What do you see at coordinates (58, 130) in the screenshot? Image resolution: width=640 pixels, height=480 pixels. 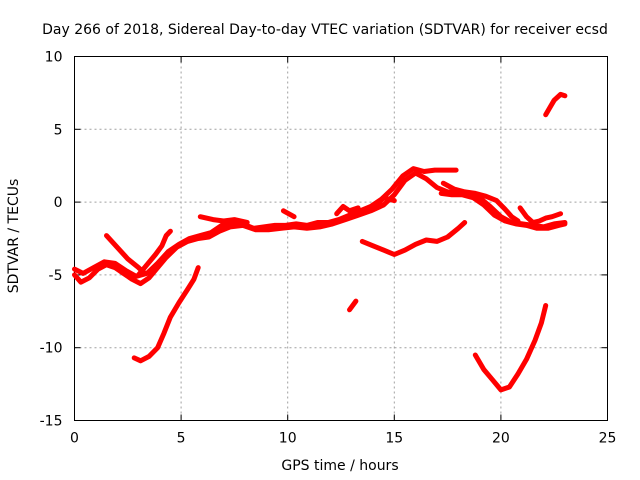 I see `y-tick-label: 5` at bounding box center [58, 130].